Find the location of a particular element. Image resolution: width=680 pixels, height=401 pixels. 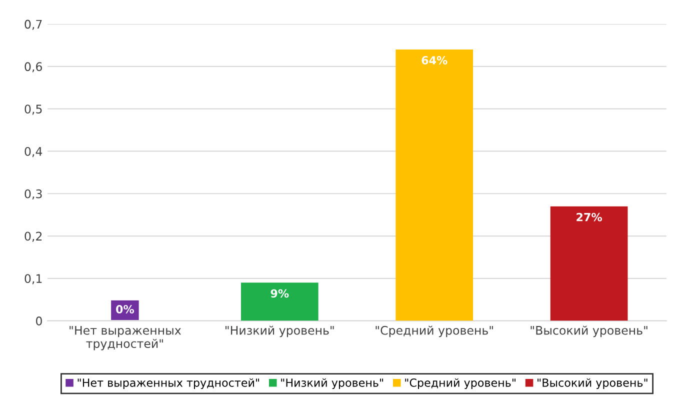

data-label: 0% is located at coordinates (125, 309).